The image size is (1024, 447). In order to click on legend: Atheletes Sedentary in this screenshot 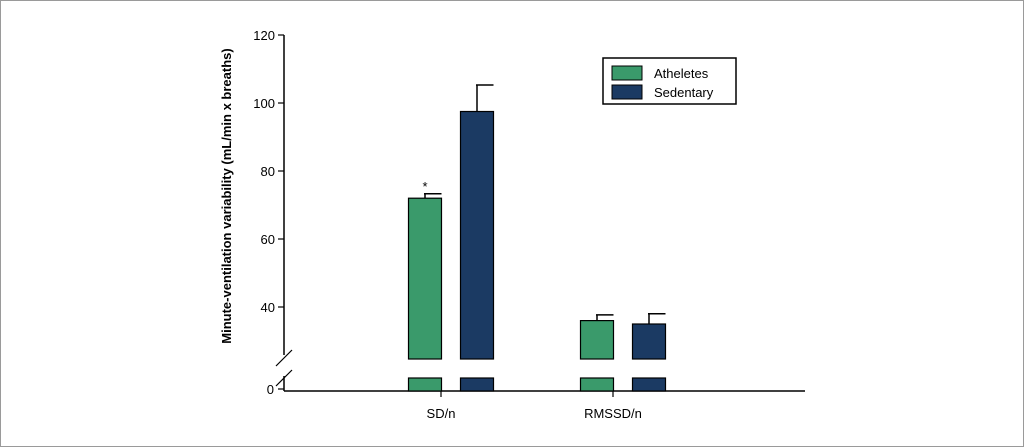, I will do `click(669, 81)`.